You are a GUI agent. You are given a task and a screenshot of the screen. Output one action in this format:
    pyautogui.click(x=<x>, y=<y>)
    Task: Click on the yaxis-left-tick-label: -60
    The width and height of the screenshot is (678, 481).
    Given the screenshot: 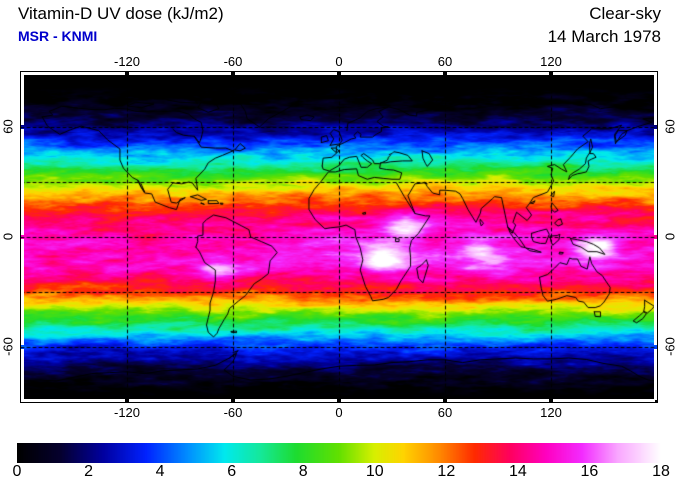 What is the action you would take?
    pyautogui.click(x=8, y=346)
    